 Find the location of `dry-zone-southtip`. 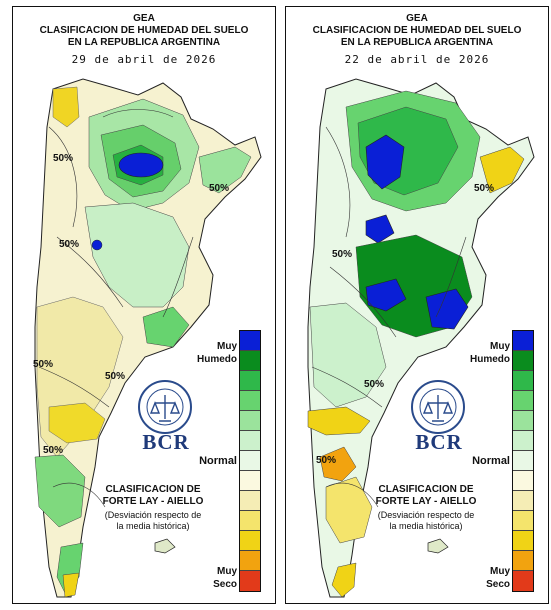

dry-zone-southtip is located at coordinates (344, 580).